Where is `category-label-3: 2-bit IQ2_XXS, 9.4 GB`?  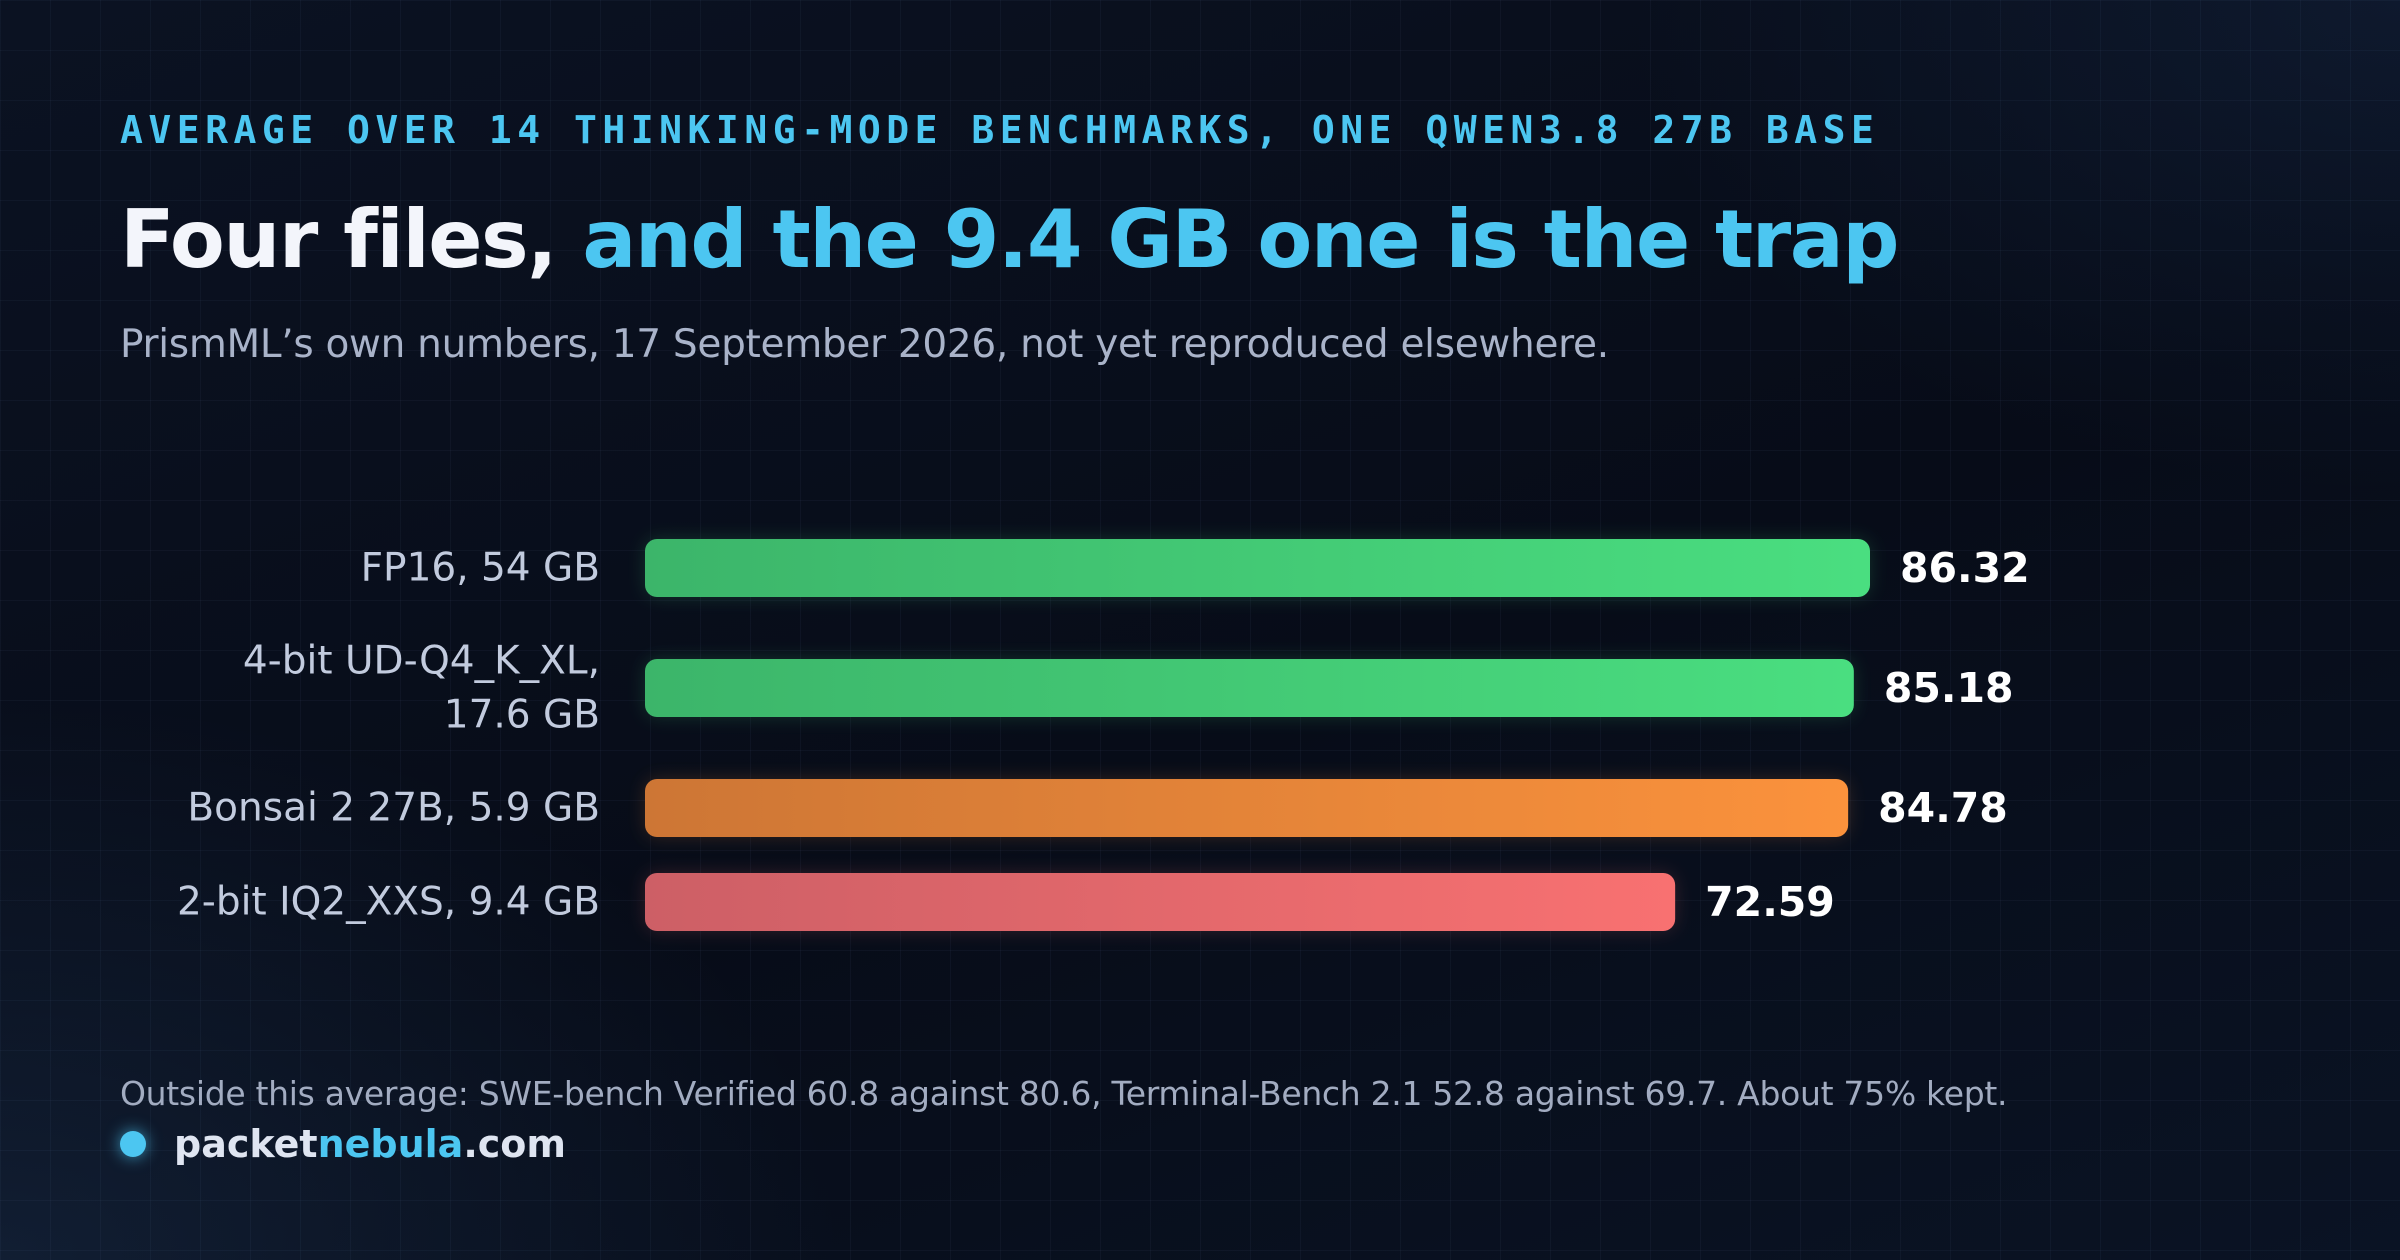
category-label-3: 2-bit IQ2_XXS, 9.4 GB is located at coordinates (388, 902).